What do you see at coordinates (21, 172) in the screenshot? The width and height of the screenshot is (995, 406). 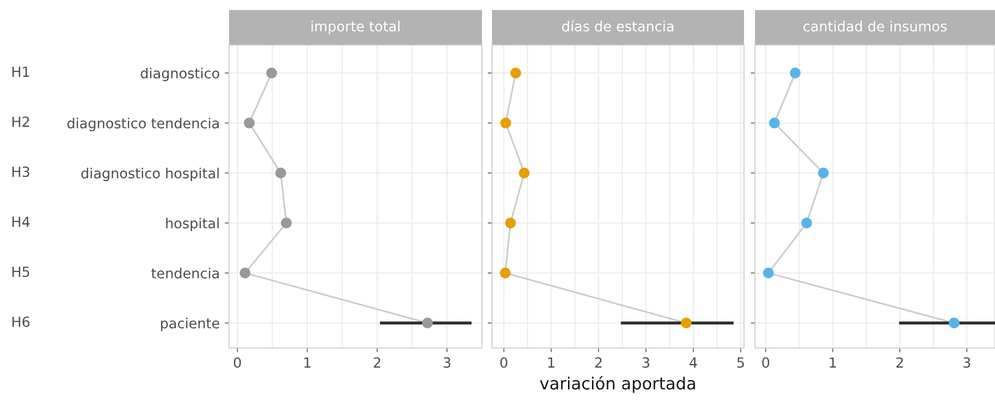 I see `text: H3` at bounding box center [21, 172].